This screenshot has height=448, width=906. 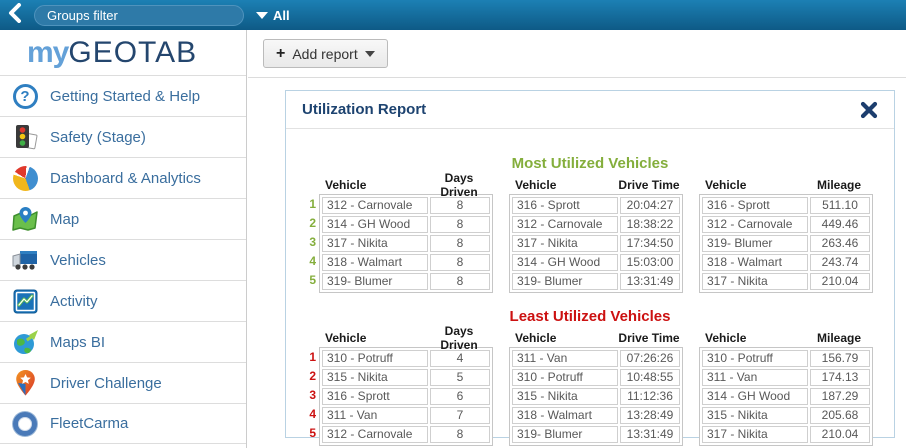 What do you see at coordinates (406, 224) in the screenshot?
I see `table-row: 314 - GH Wood 8` at bounding box center [406, 224].